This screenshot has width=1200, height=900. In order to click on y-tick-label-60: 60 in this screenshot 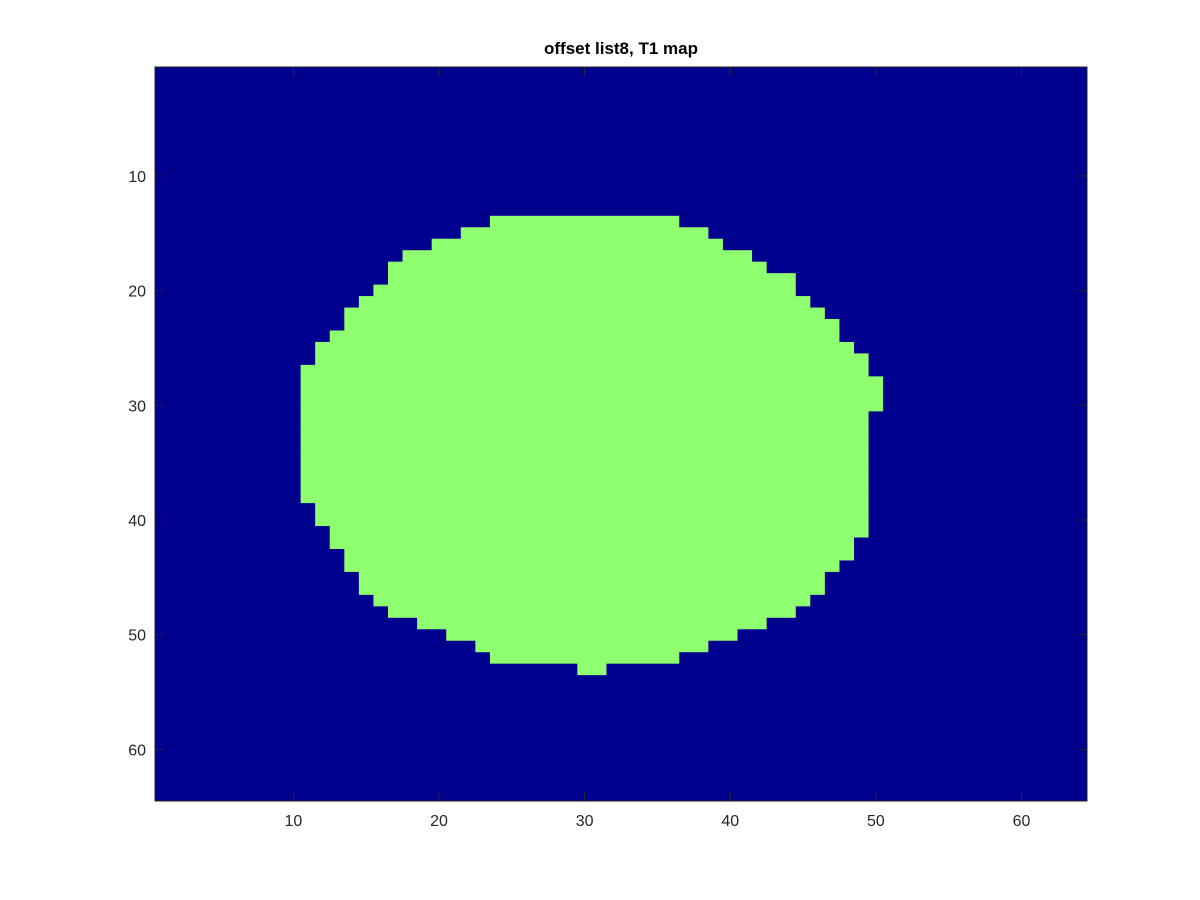, I will do `click(137, 750)`.